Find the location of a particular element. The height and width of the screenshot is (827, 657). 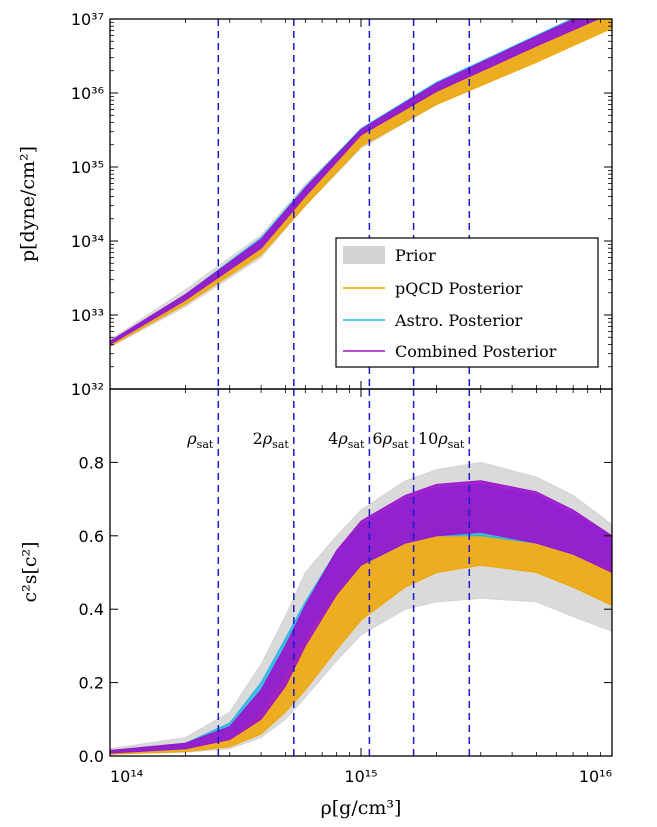

sound-speed-y-tick-label-2: 0.4 is located at coordinates (91, 609).